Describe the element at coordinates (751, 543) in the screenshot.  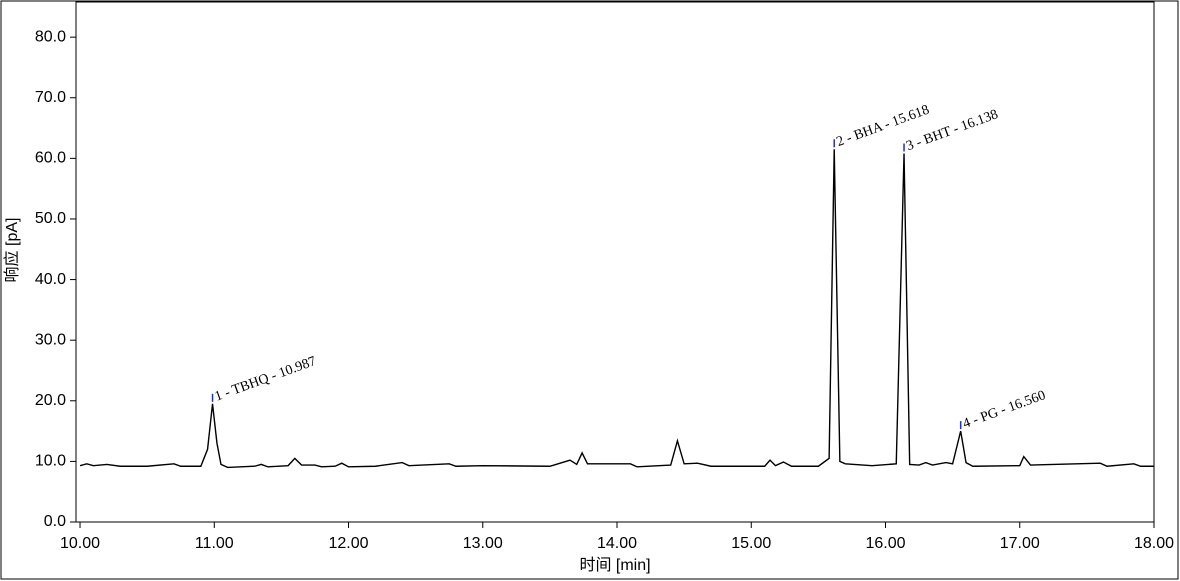
I see `x-tick-label: 15.00` at that location.